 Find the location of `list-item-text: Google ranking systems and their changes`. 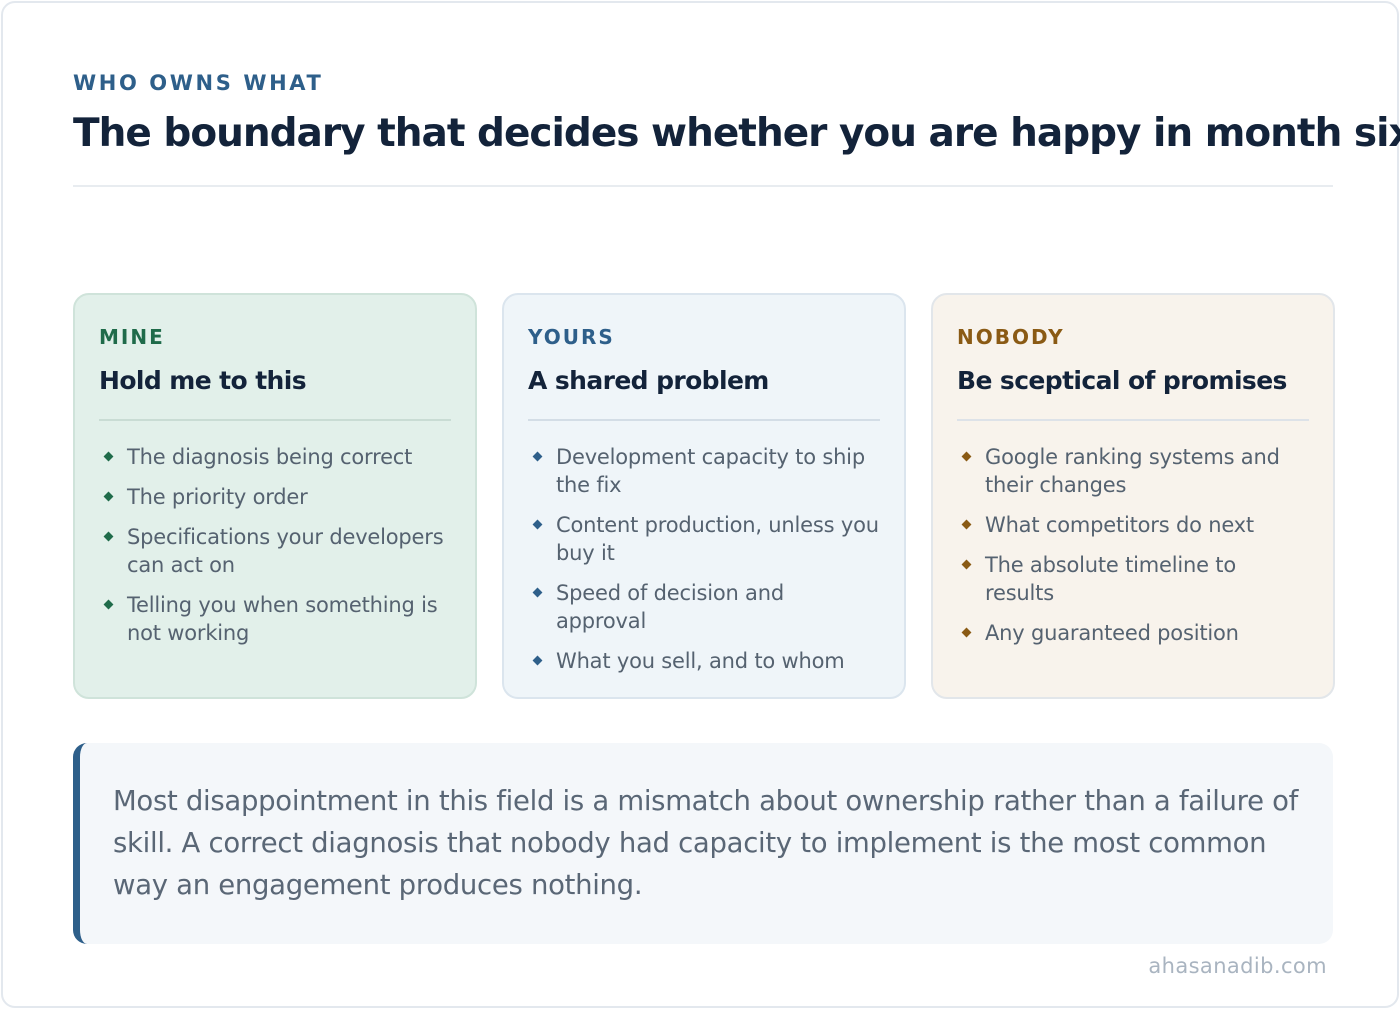

list-item-text: Google ranking systems and their changes is located at coordinates (1132, 471).